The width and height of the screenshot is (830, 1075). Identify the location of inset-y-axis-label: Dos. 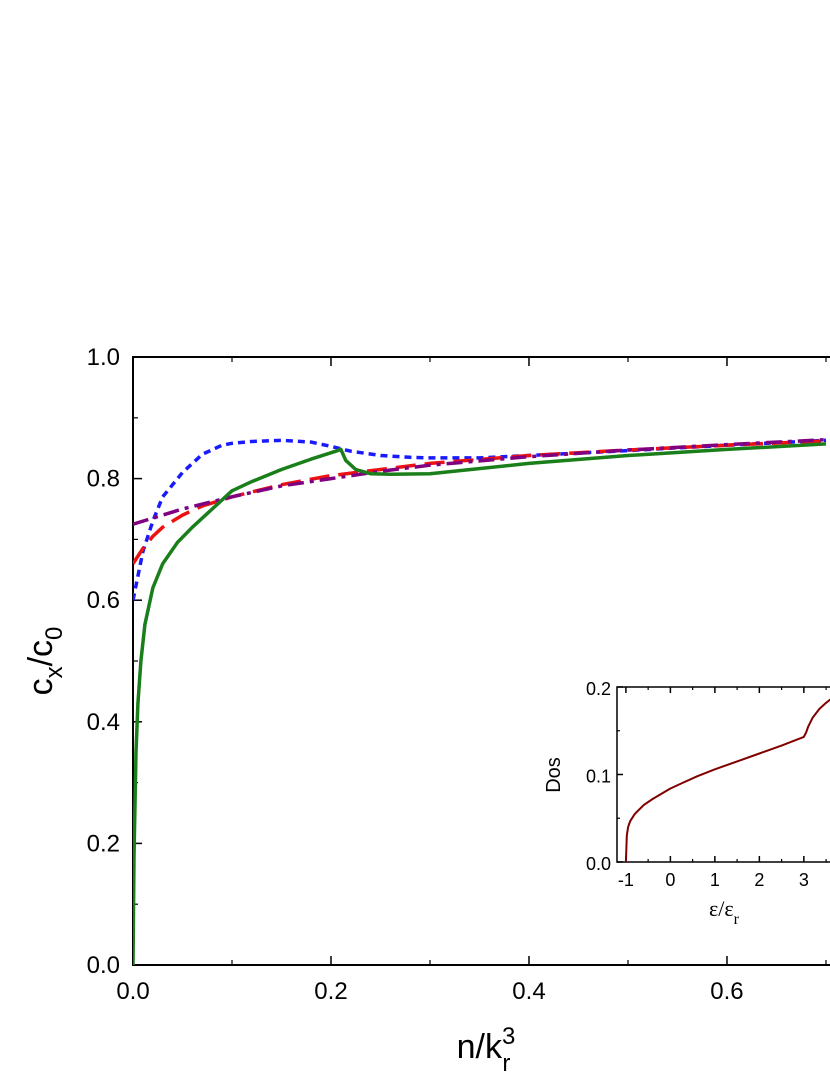
(554, 775).